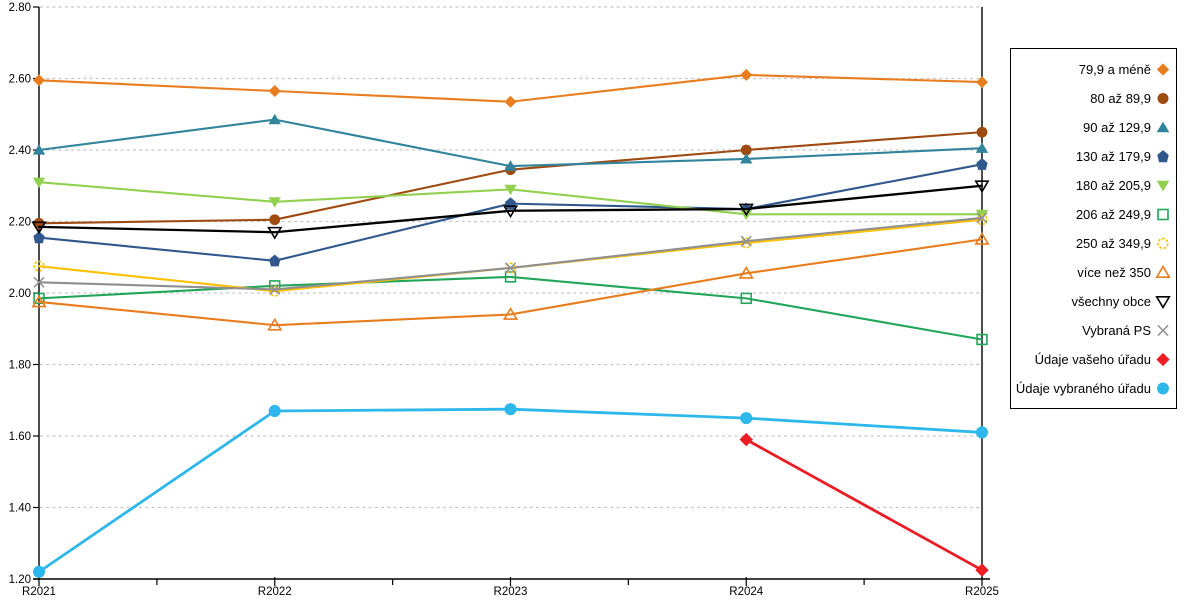  Describe the element at coordinates (1093, 156) in the screenshot. I see `legend-item-130-a-179-9: 130 až 179,9` at that location.